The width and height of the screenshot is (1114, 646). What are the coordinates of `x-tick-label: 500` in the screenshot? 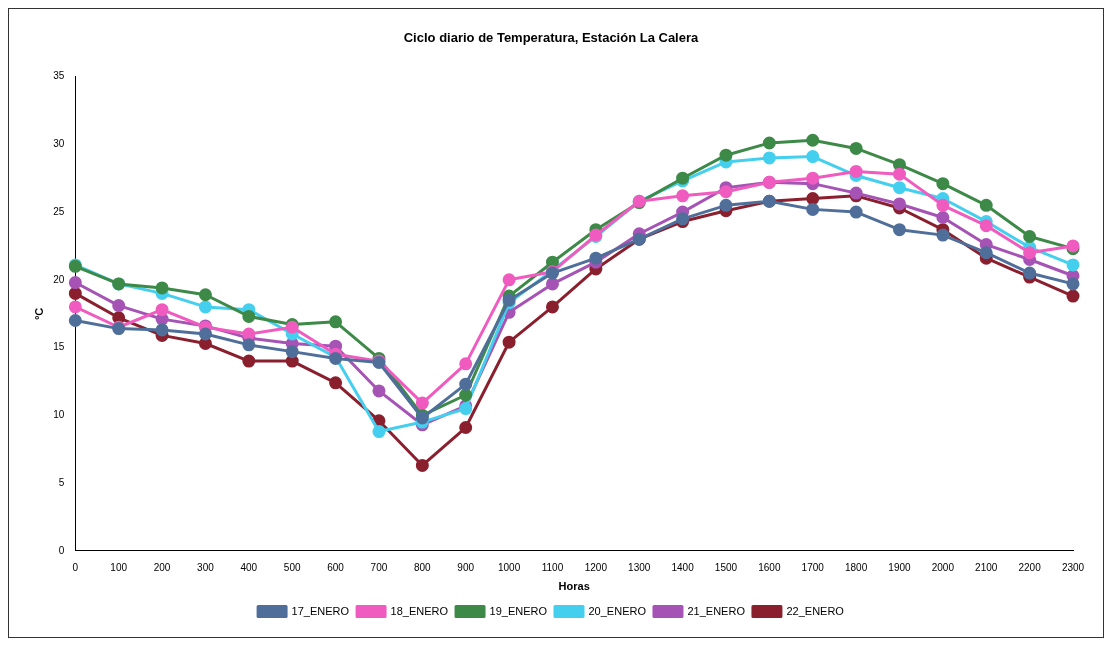 It's located at (292, 567).